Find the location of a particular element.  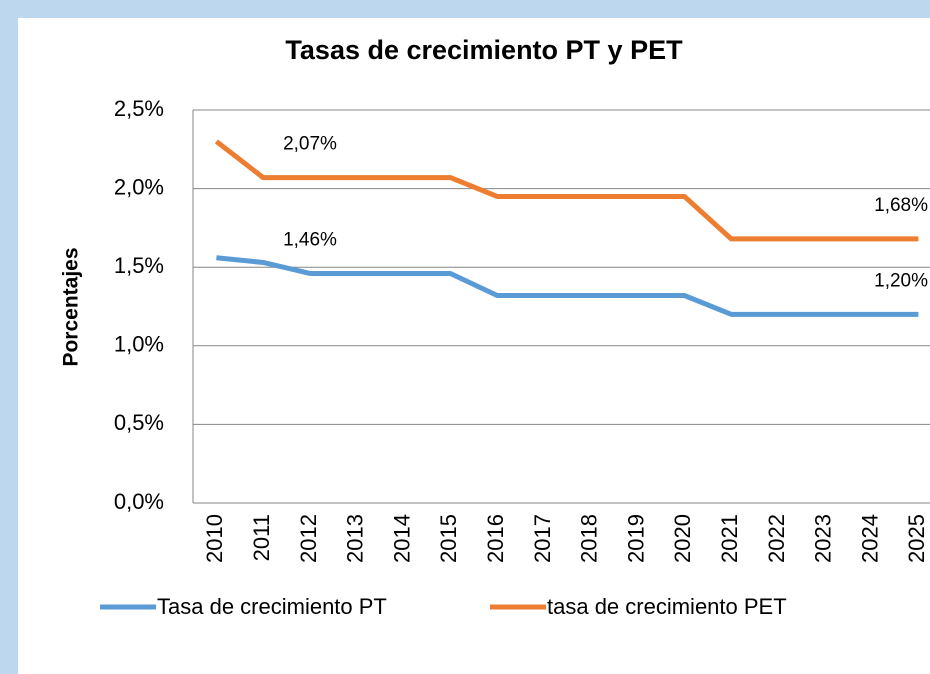

y-tick-label: 2,5% is located at coordinates (139, 108).